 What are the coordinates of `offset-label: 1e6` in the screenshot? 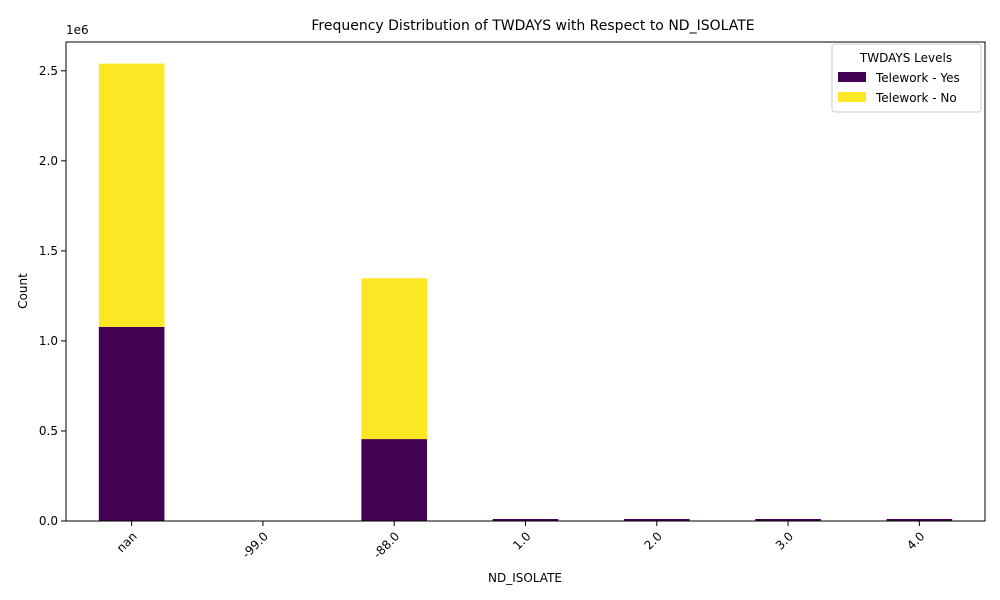 It's located at (77, 30).